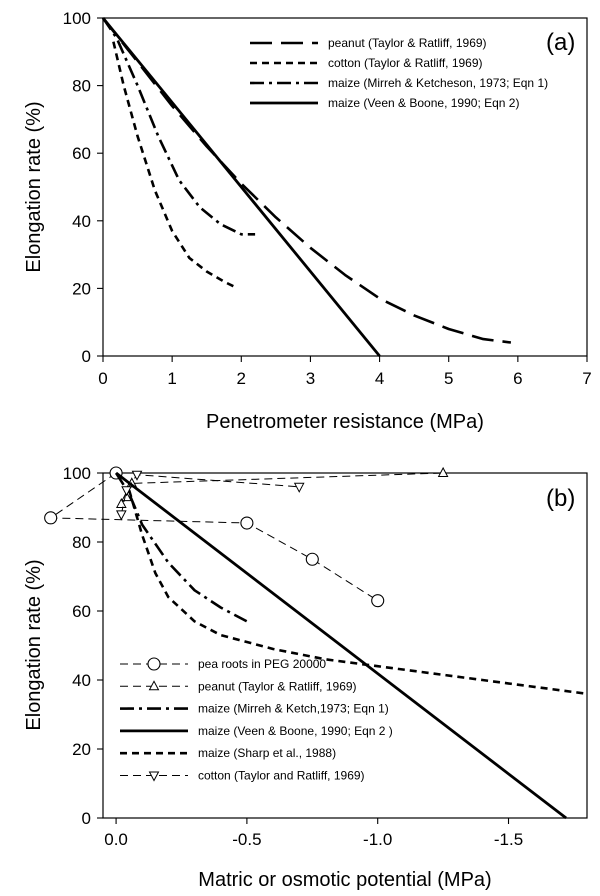  I want to click on panel-a-x-tick-label: 1, so click(171, 378).